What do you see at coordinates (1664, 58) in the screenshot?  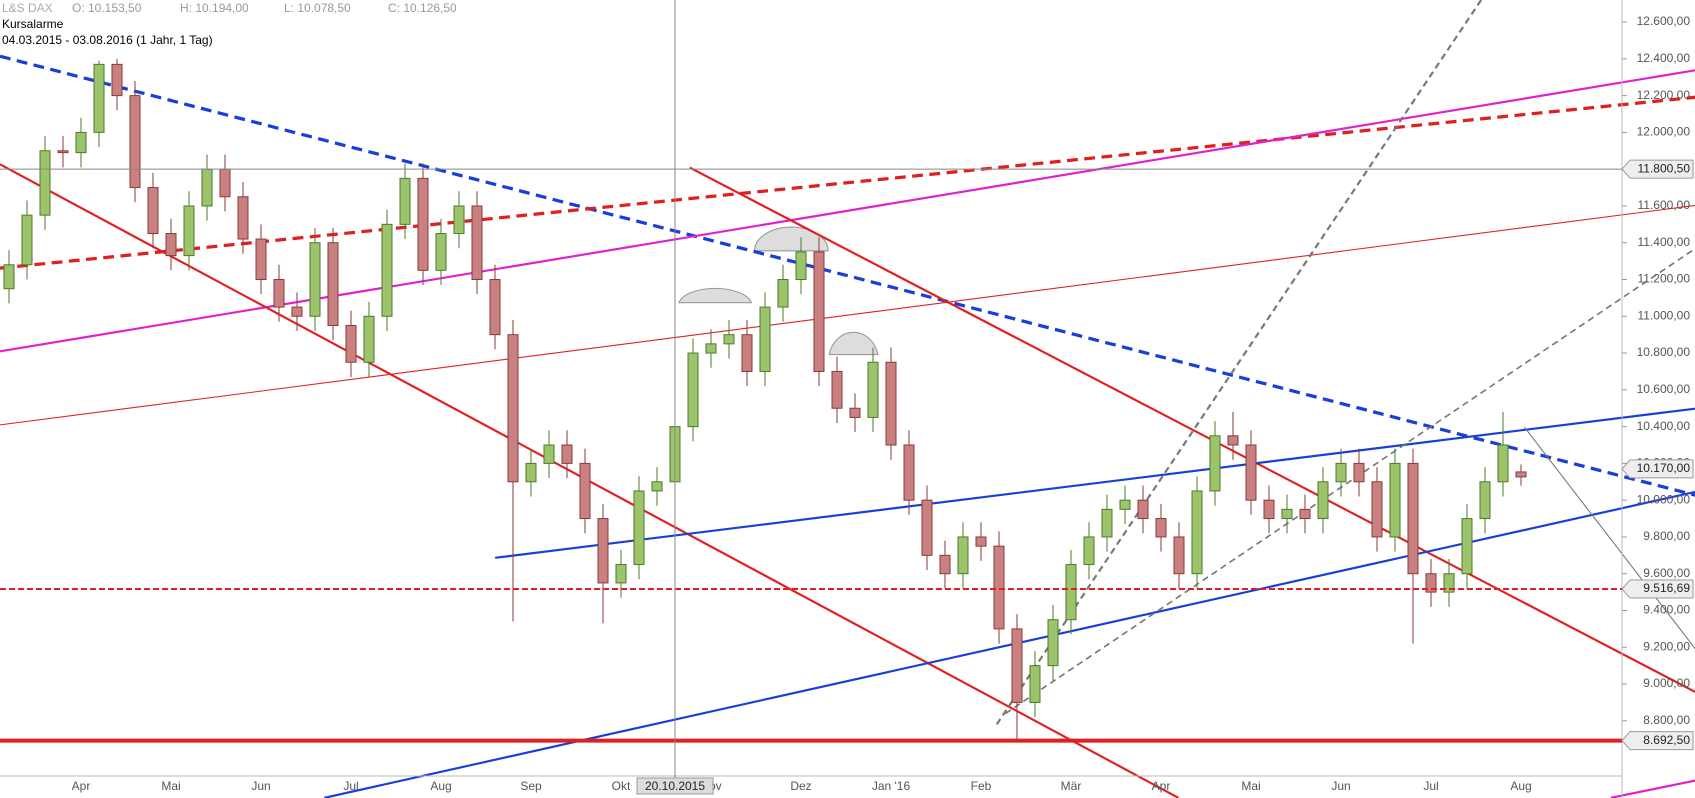 I see `y-tick-label: 12.400,00` at bounding box center [1664, 58].